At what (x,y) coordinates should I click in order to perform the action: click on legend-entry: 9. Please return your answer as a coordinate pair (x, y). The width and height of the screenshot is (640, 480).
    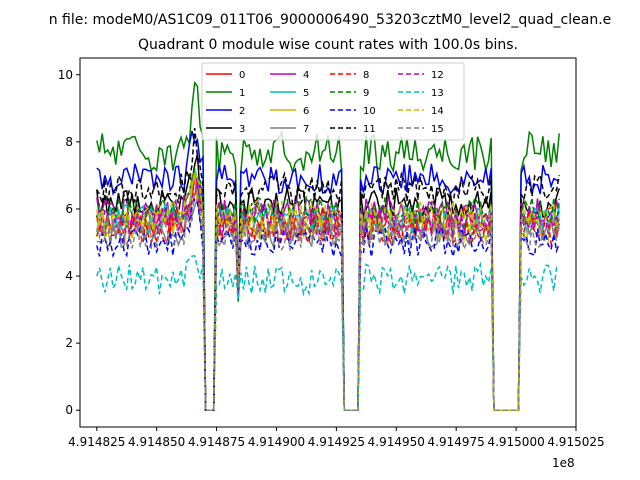
    Looking at the image, I should click on (349, 93).